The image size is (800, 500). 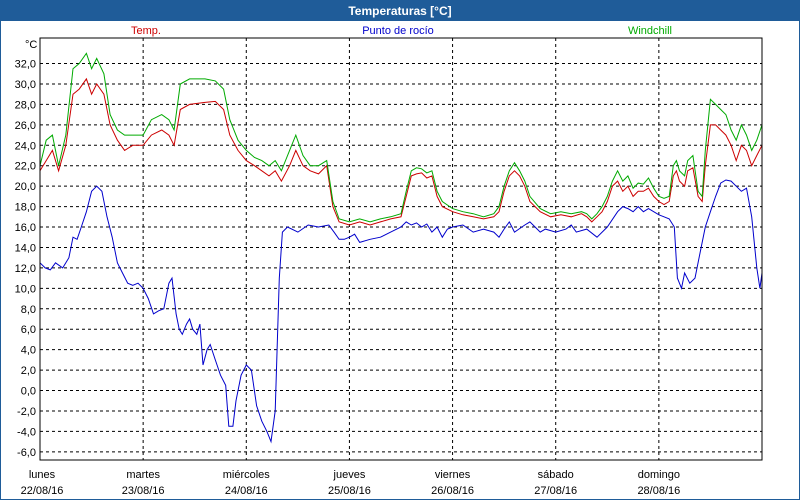 I want to click on legend-entry: Punto de rocío, so click(x=398, y=31).